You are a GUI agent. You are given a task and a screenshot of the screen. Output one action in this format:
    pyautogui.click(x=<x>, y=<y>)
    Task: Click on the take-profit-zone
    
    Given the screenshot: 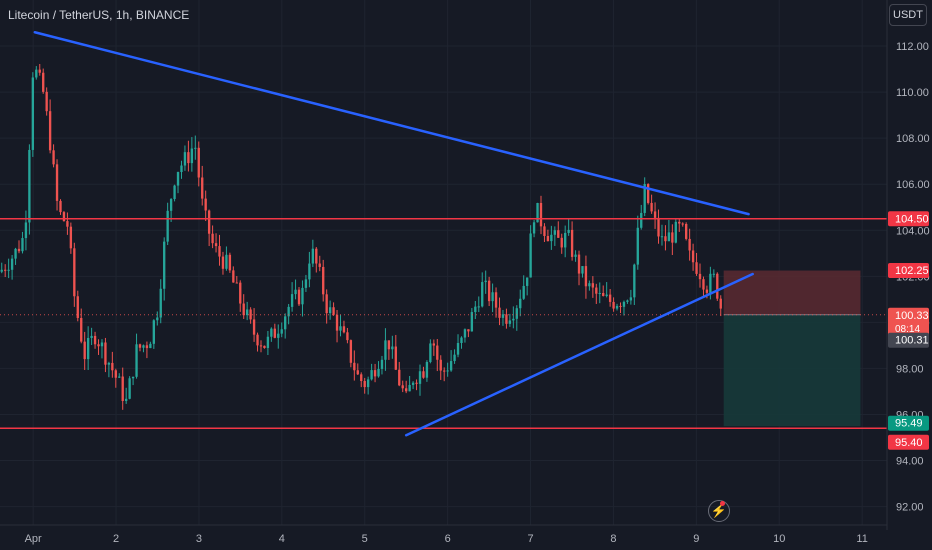 What is the action you would take?
    pyautogui.click(x=792, y=370)
    